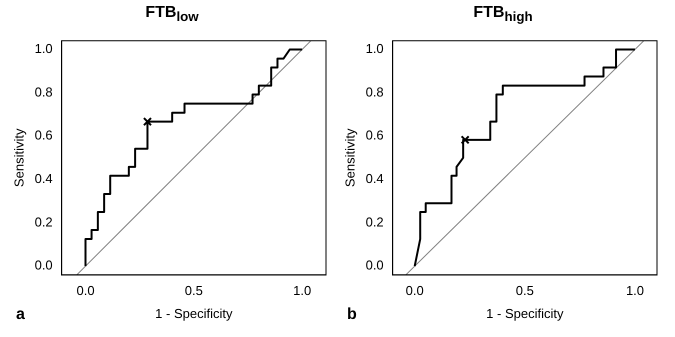 The image size is (675, 337). Describe the element at coordinates (172, 15) in the screenshot. I see `chart-title: FTB$_{low}$` at that location.